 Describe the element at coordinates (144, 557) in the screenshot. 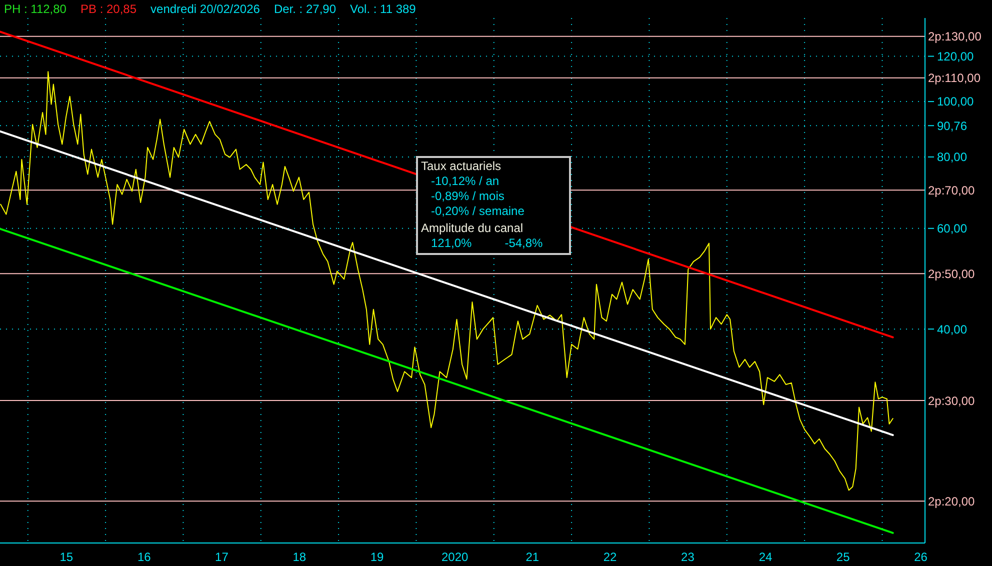

I see `x-tick-label: 16` at that location.